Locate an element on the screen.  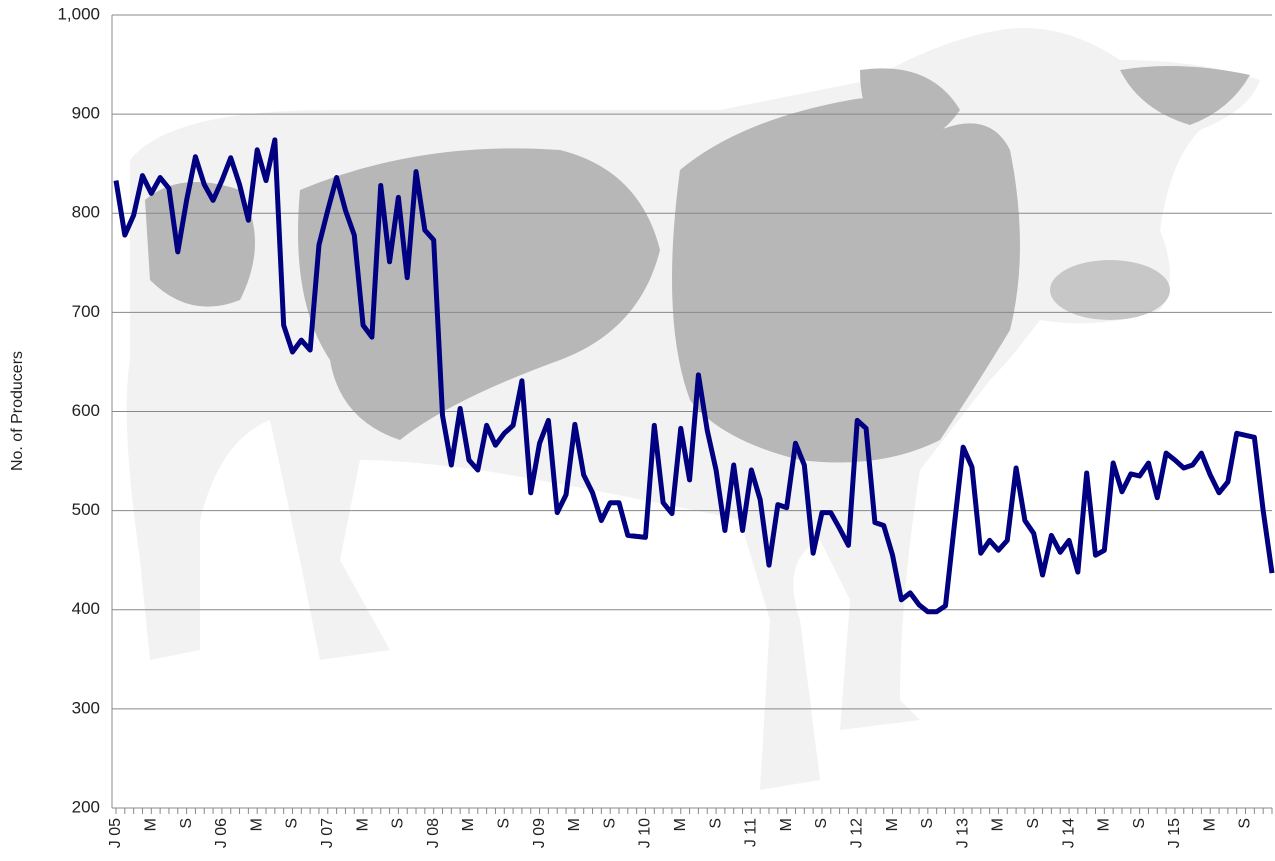
y-tick-label: 200 is located at coordinates (86, 806).